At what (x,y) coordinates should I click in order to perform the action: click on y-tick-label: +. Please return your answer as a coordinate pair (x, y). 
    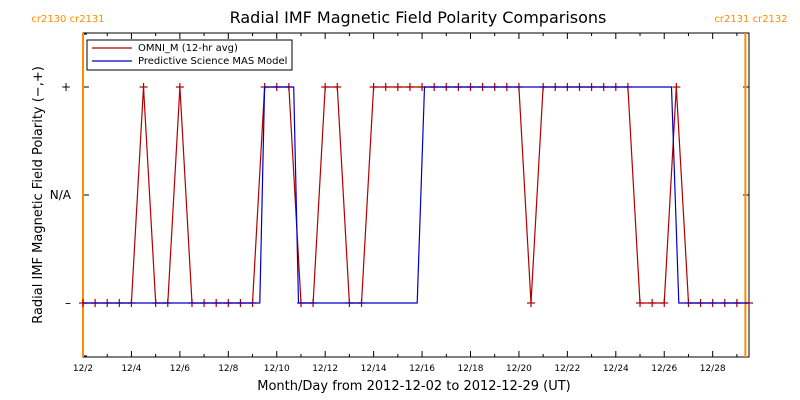
    Looking at the image, I should click on (66, 87).